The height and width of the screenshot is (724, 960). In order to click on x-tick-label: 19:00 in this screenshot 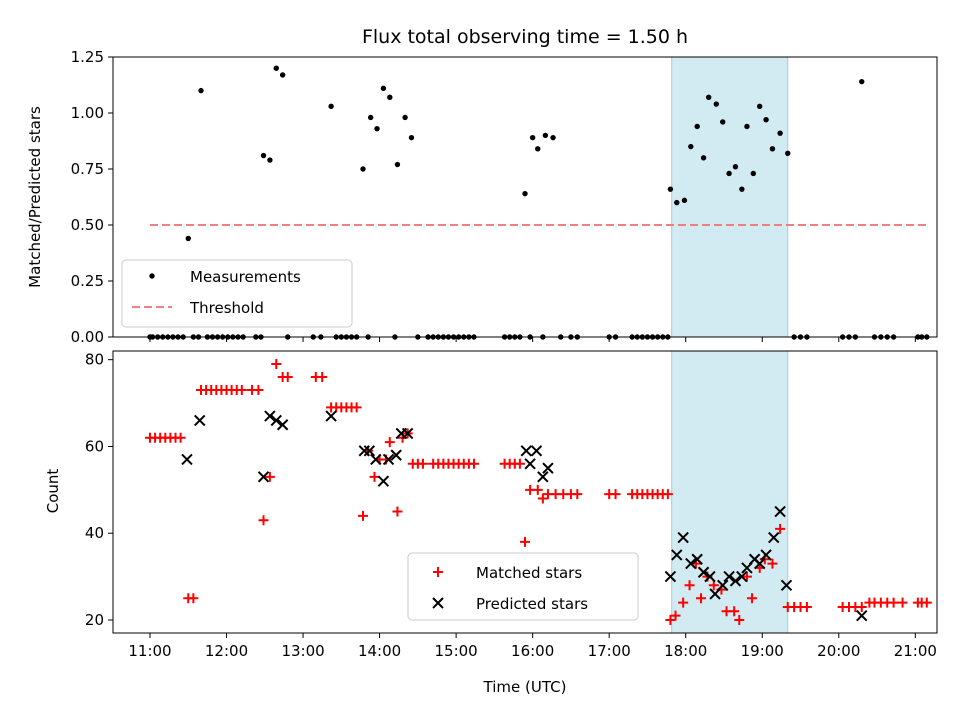, I will do `click(762, 651)`.